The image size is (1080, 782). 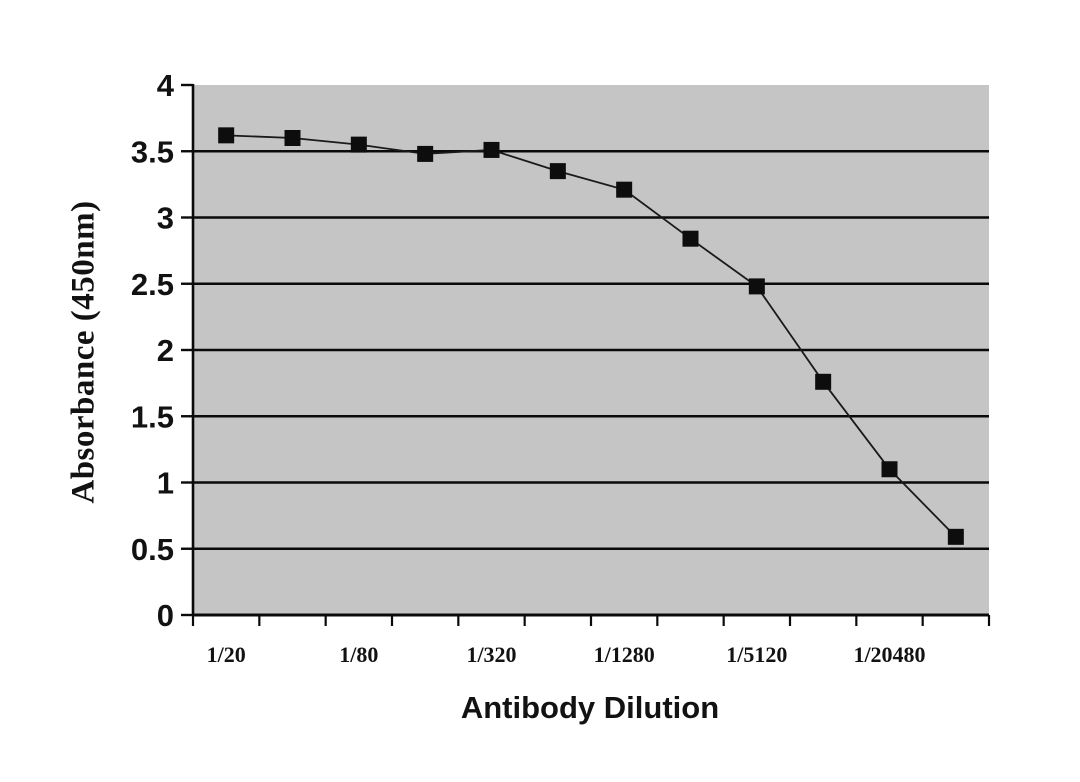 I want to click on y-tick-label: 2.5, so click(x=152, y=284).